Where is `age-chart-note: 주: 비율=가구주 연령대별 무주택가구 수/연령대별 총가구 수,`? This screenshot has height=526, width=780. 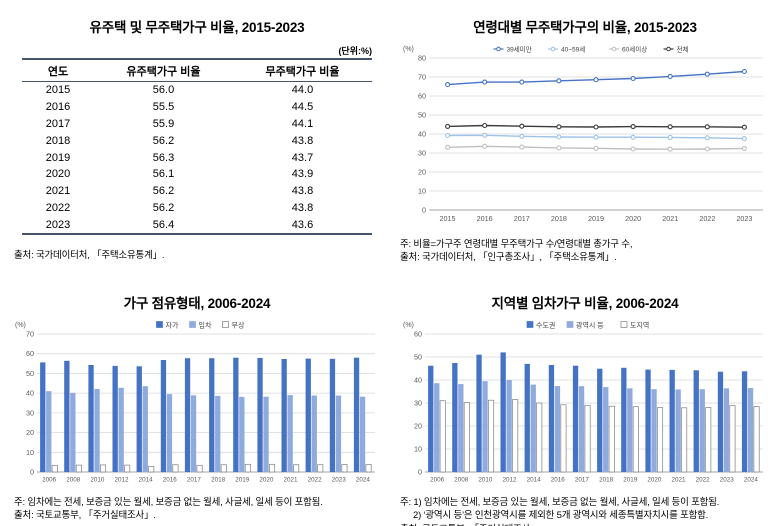 age-chart-note: 주: 비율=가구주 연령대별 무주택가구 수/연령대별 총가구 수, is located at coordinates (516, 244).